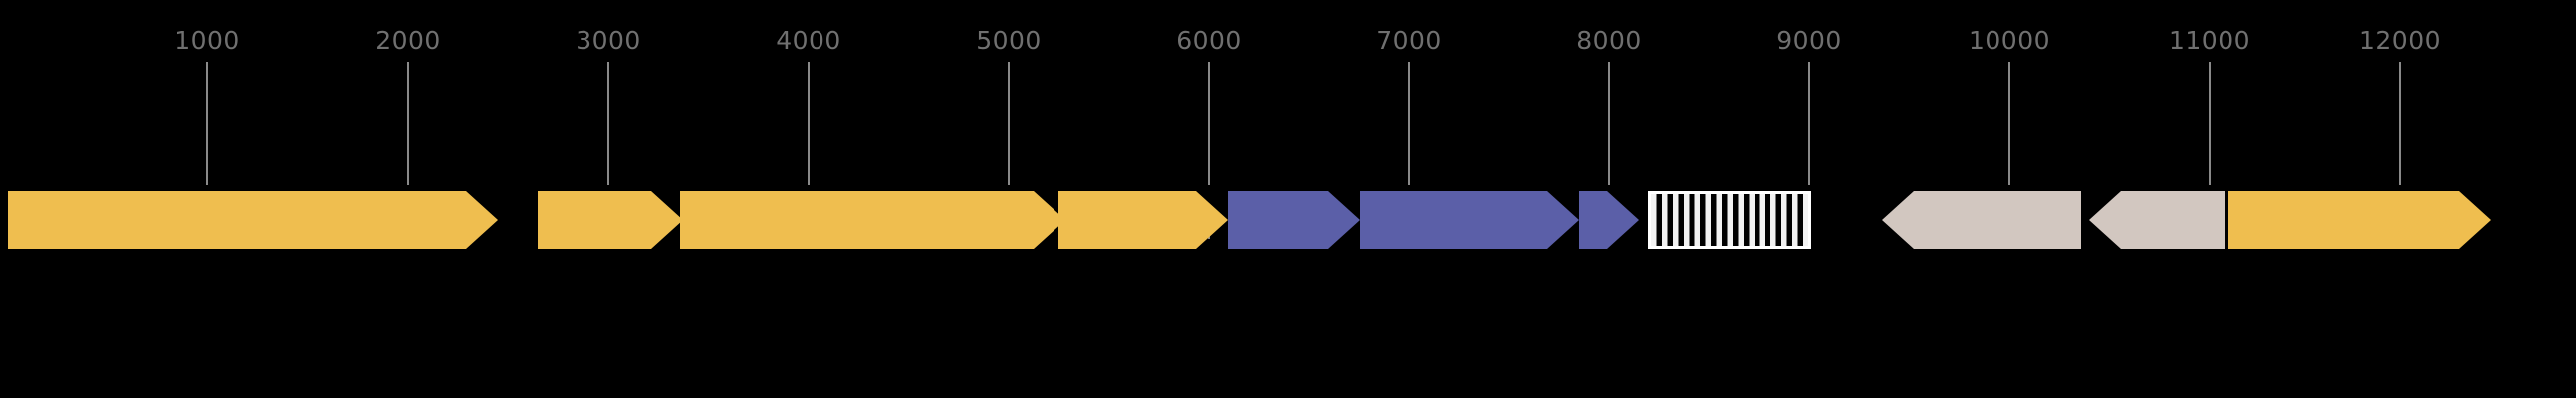  Describe the element at coordinates (2209, 40) in the screenshot. I see `axis-tick-label: 11000` at that location.